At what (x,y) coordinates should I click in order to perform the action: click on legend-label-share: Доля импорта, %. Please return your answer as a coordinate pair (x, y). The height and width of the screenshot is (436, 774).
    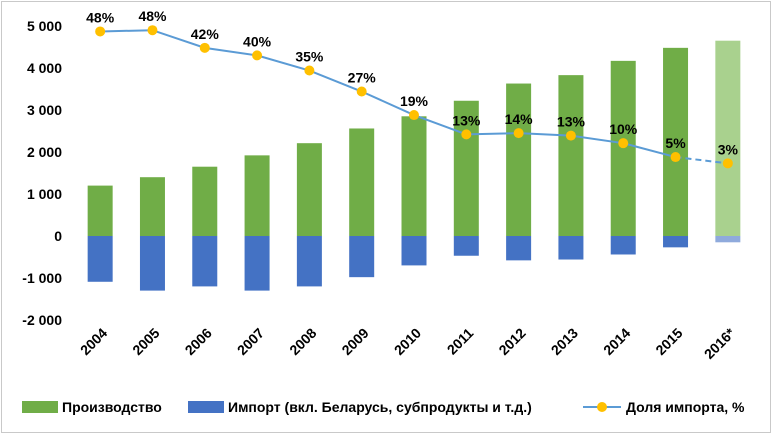
    Looking at the image, I should click on (685, 407).